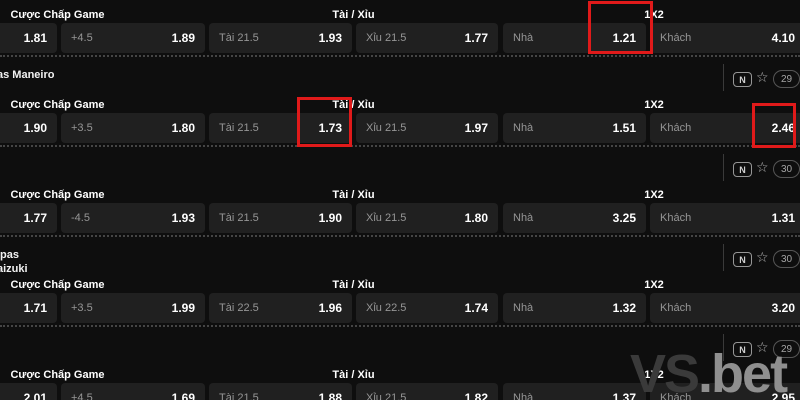 Image resolution: width=800 pixels, height=400 pixels. Describe the element at coordinates (35, 218) in the screenshot. I see `odds-value: 1.77` at that location.